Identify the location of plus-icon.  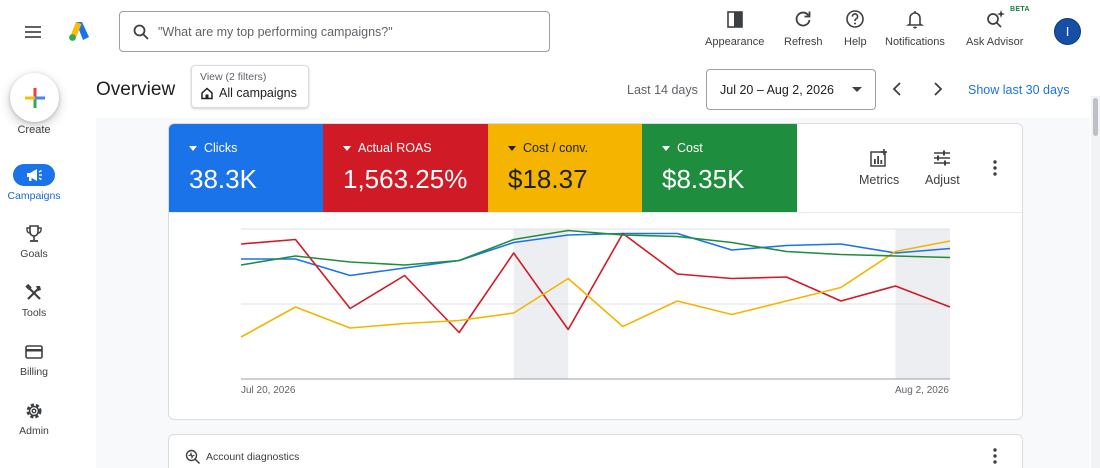
(34, 97).